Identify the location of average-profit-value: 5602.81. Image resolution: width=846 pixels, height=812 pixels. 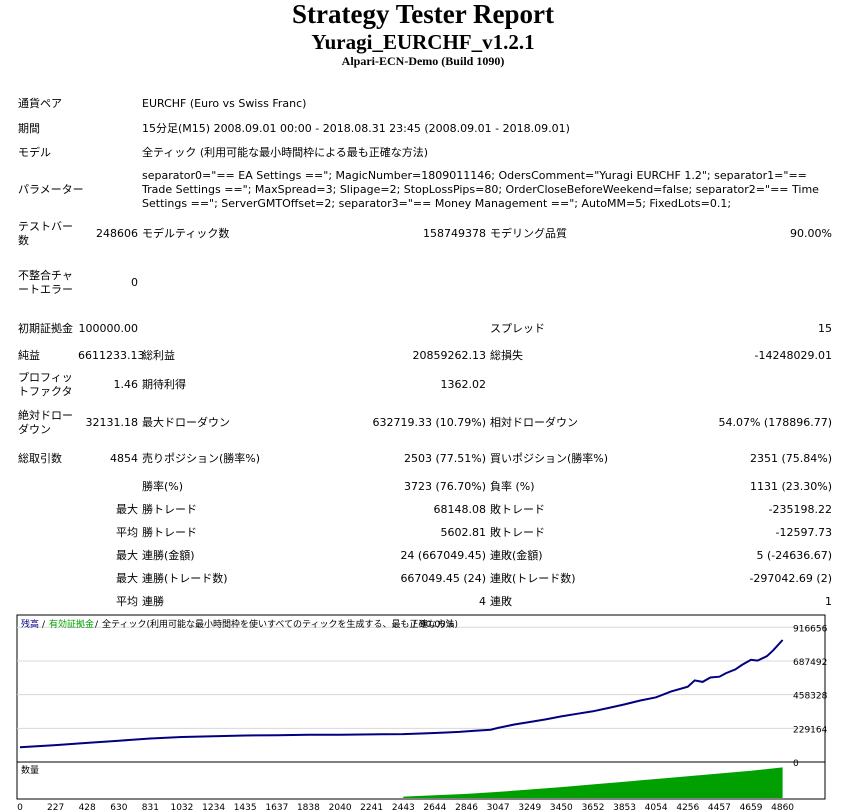
(463, 532).